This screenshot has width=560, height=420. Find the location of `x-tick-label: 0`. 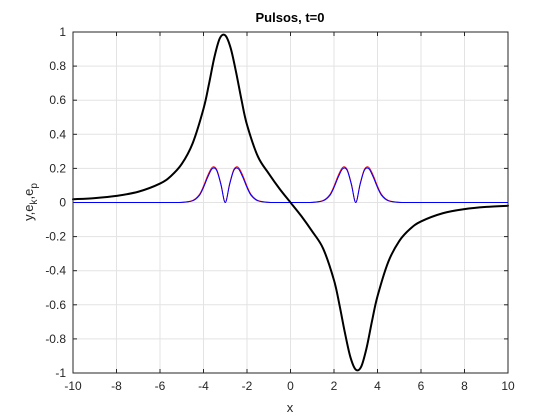

x-tick-label: 0 is located at coordinates (290, 386).